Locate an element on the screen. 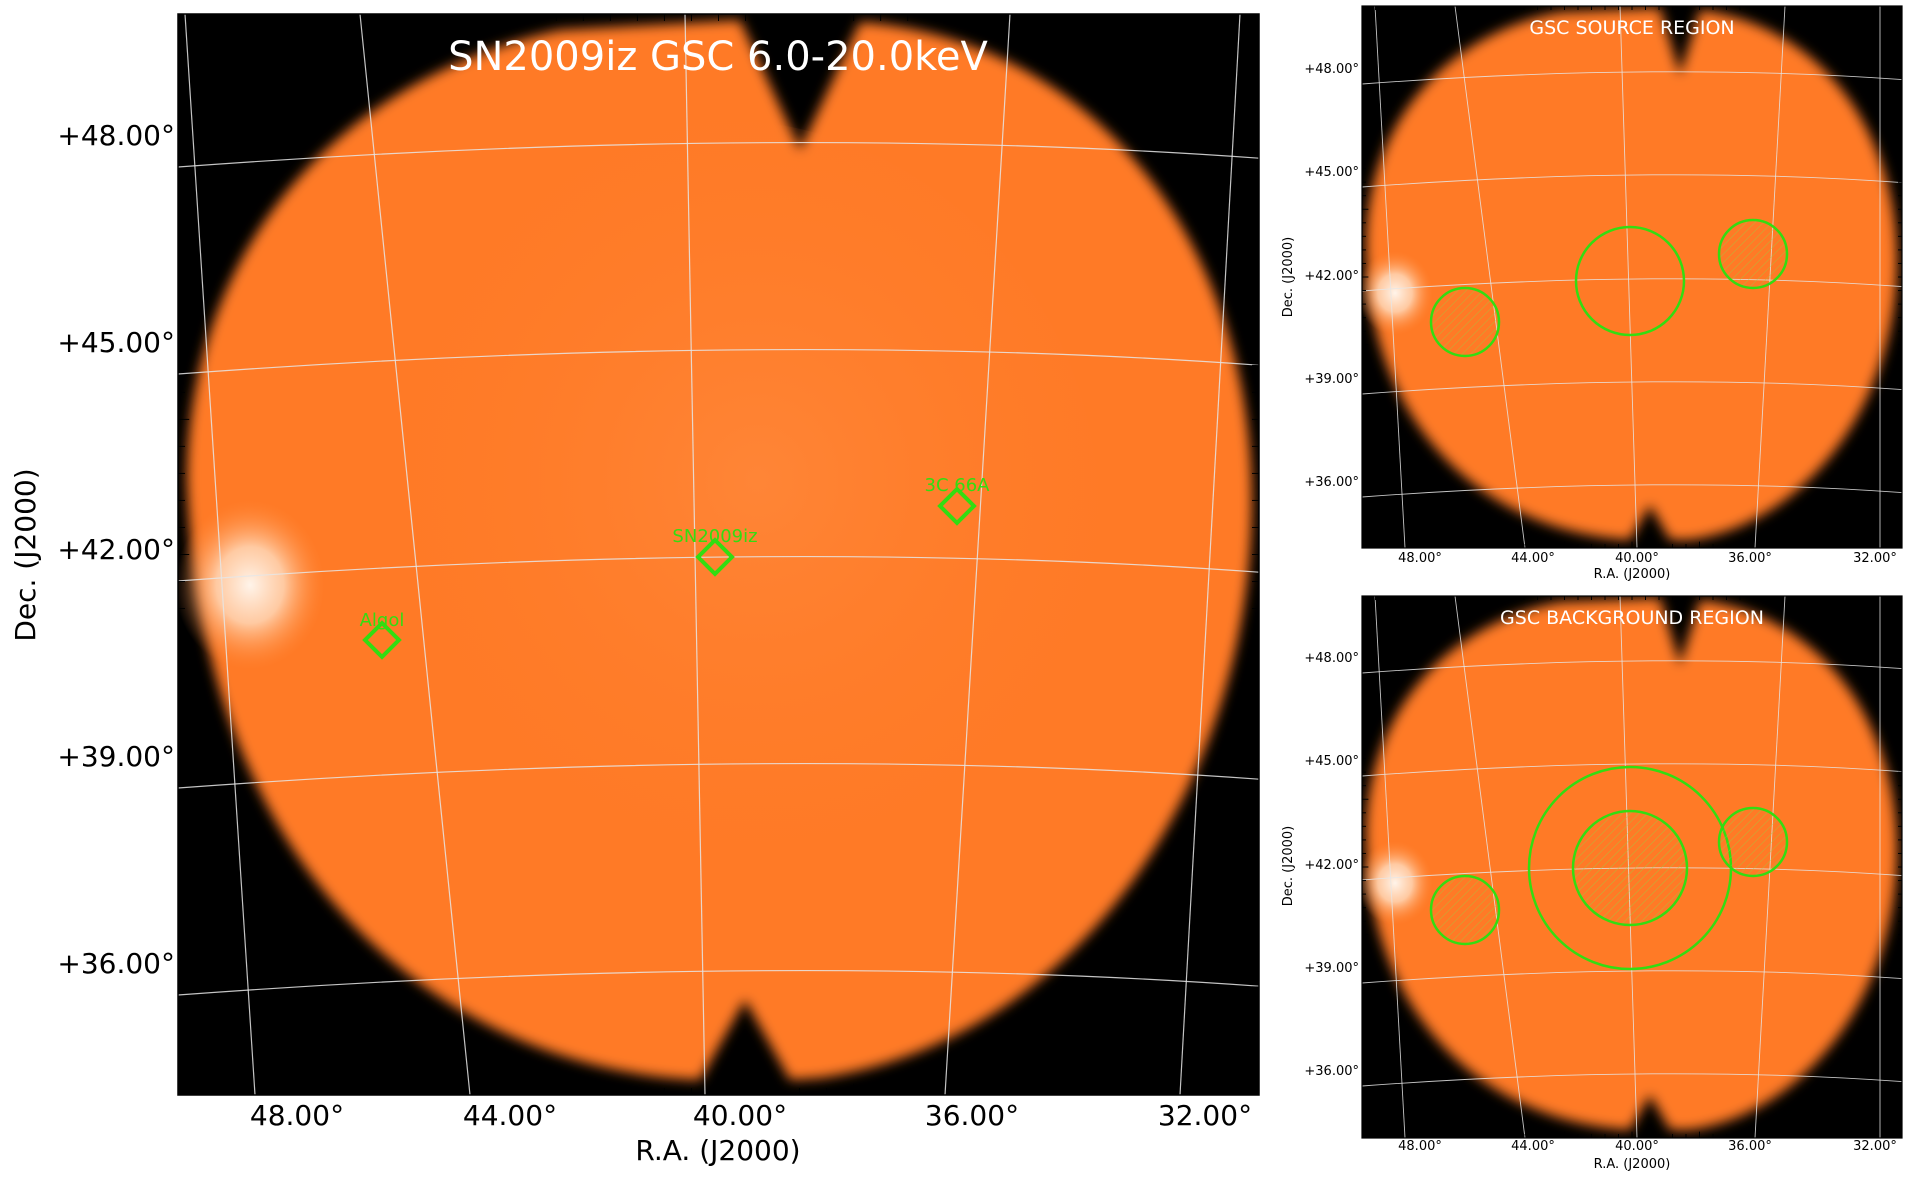  bkg-ra-tick-3: 40.00° is located at coordinates (1637, 1146).